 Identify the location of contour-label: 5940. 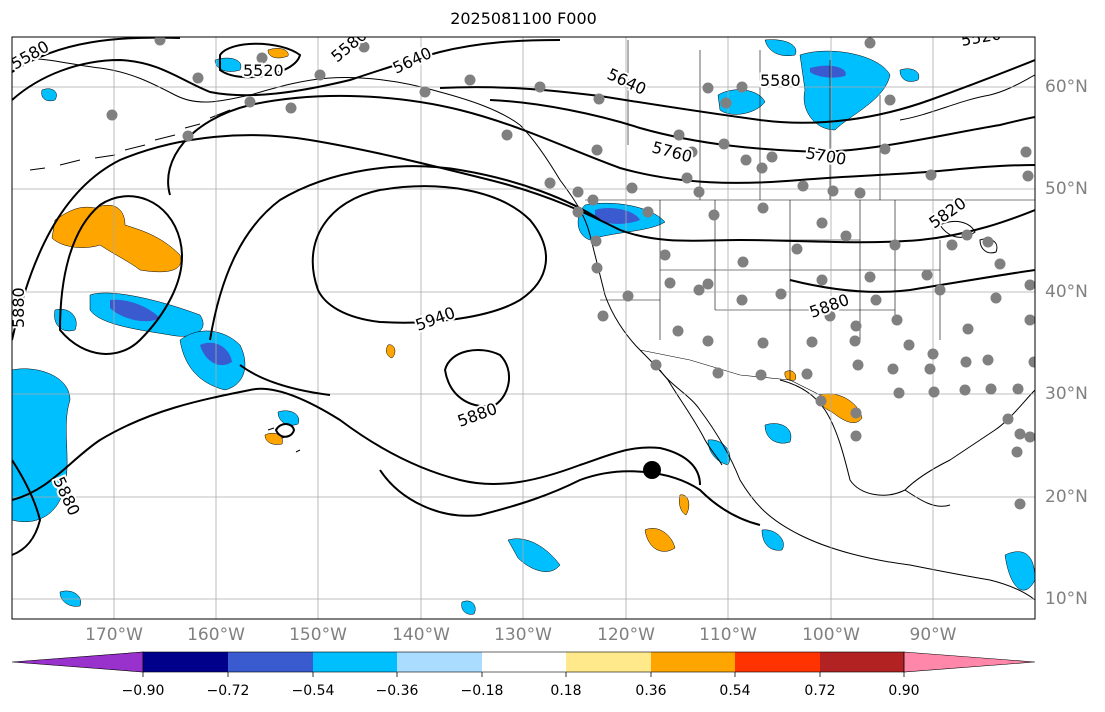
(435, 319).